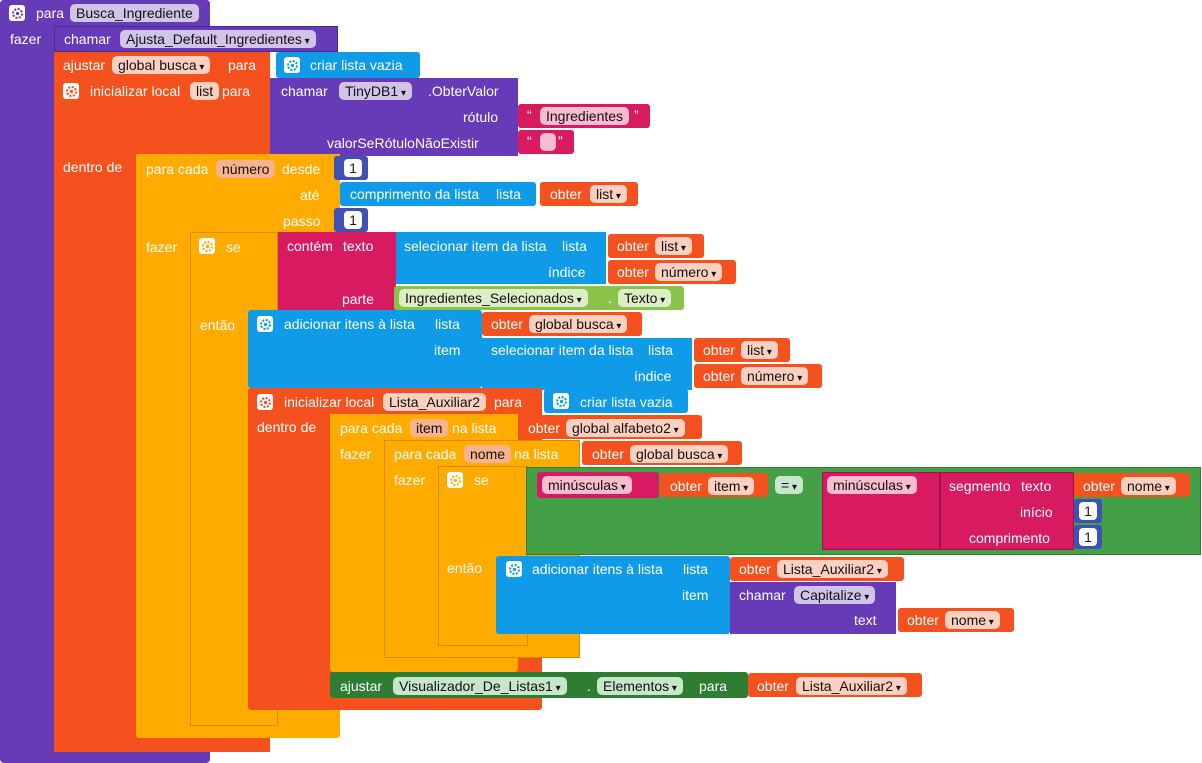 This screenshot has height=763, width=1202. I want to click on get-variable-dropdown: item, so click(731, 486).